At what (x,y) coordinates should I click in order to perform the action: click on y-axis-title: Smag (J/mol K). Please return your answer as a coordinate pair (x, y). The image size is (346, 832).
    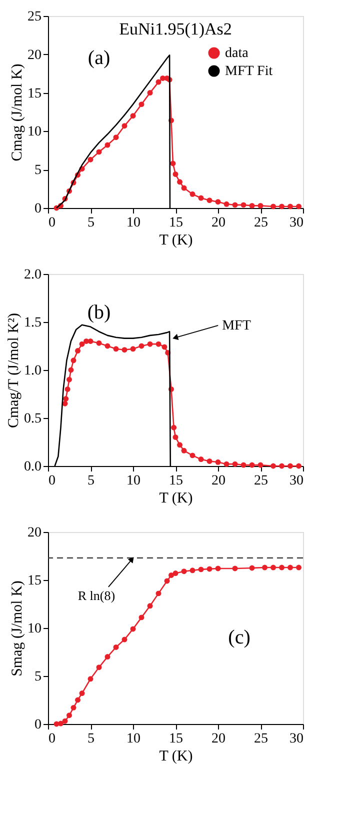
    Looking at the image, I should click on (18, 628).